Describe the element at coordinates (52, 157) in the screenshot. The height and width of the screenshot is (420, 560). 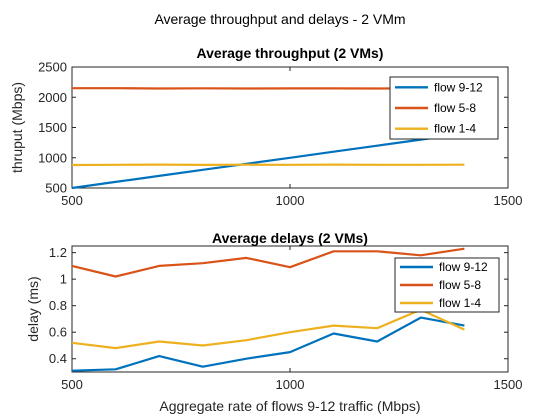
I see `chart-throughput-y-tick-label: 1000` at that location.